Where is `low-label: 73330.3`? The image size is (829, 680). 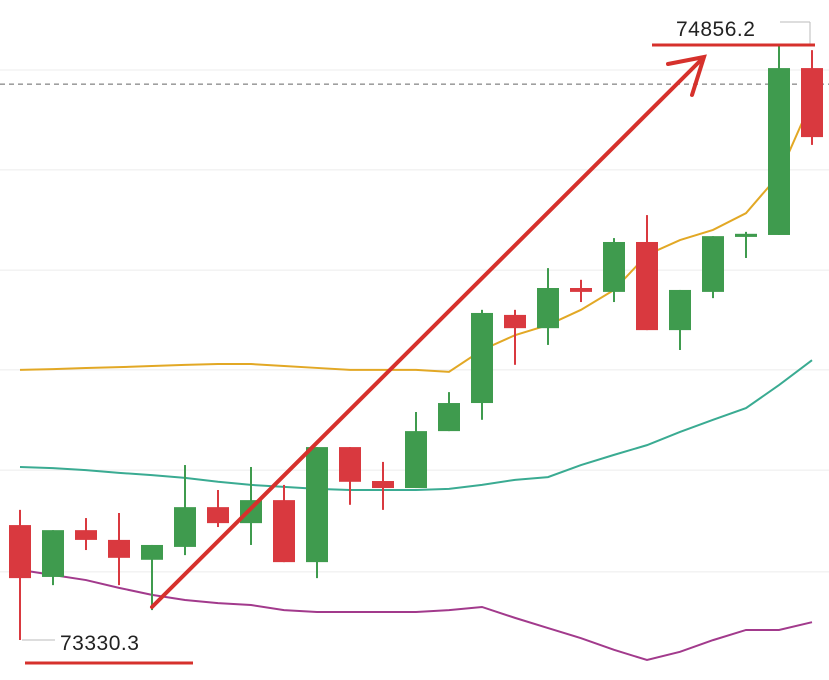 low-label: 73330.3 is located at coordinates (99, 643).